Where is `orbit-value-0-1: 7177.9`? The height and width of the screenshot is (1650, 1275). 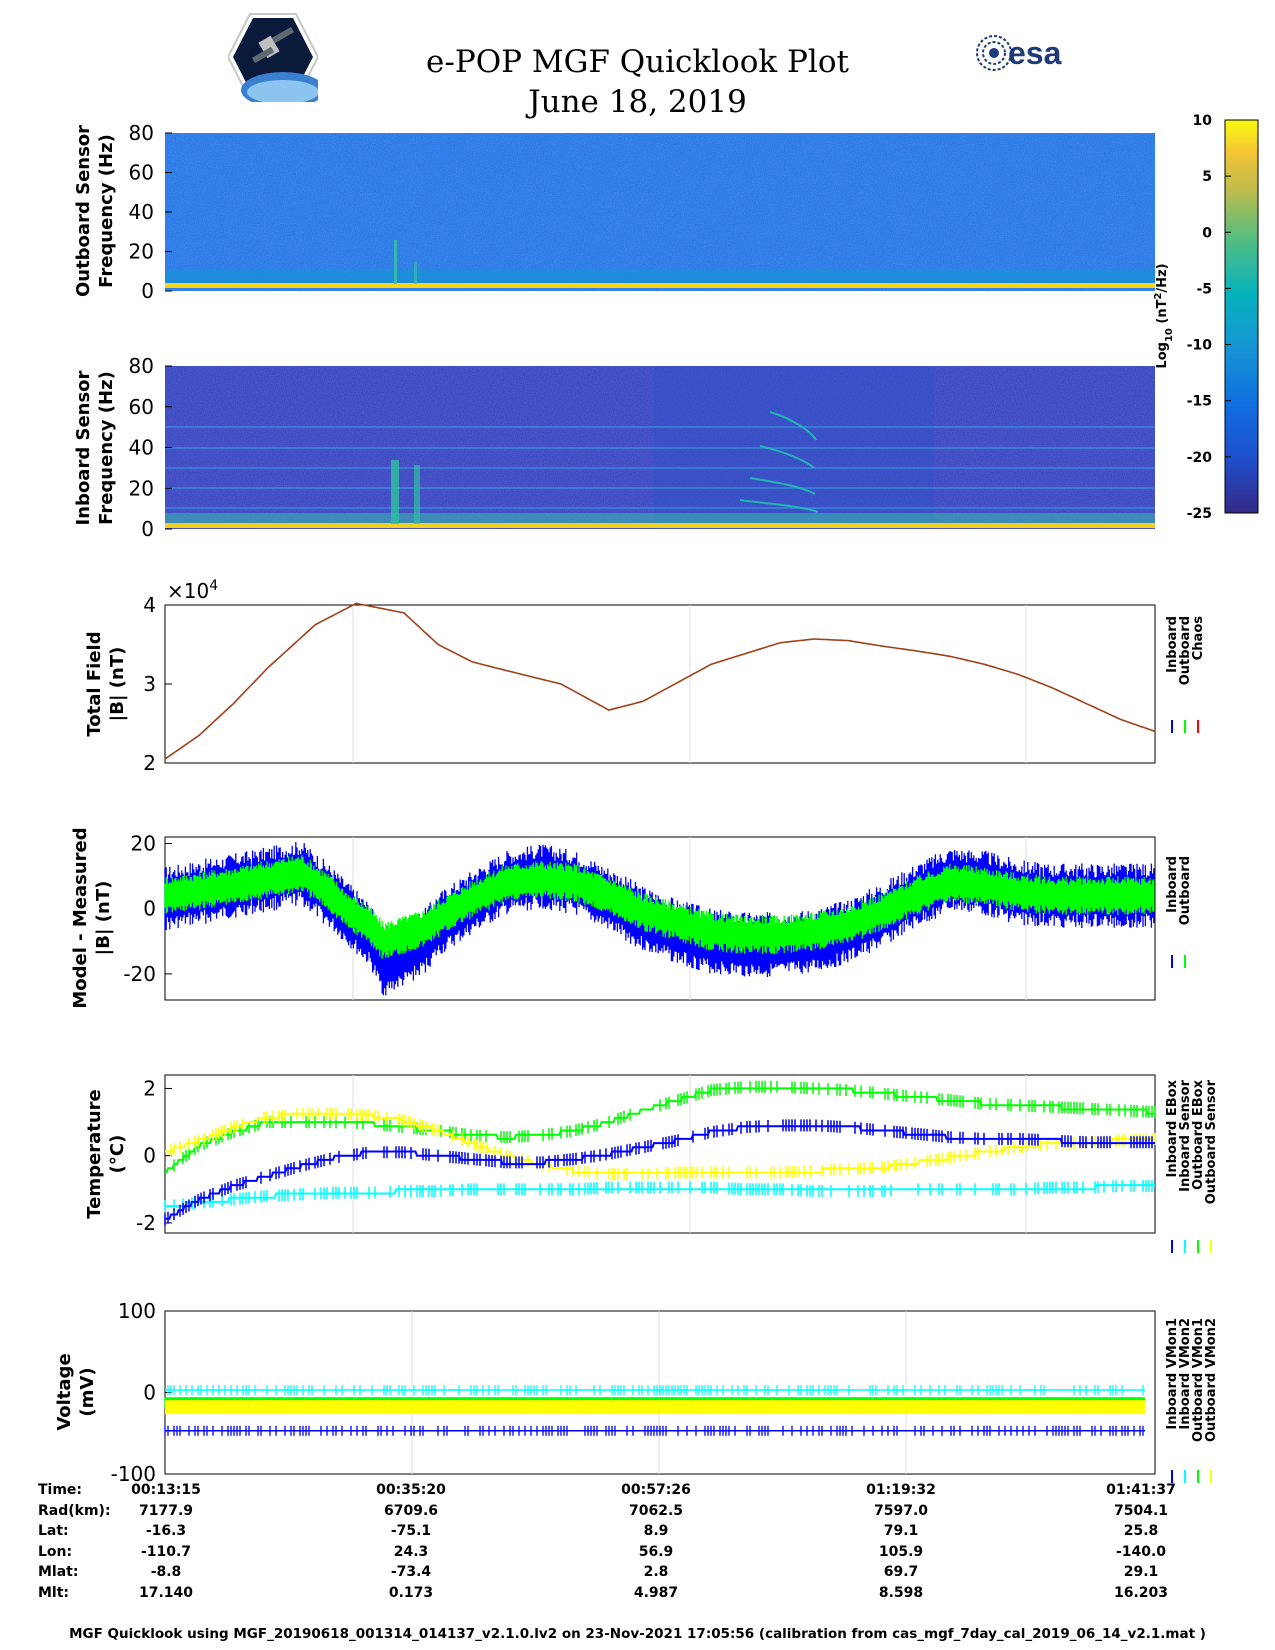
orbit-value-0-1: 7177.9 is located at coordinates (166, 1510).